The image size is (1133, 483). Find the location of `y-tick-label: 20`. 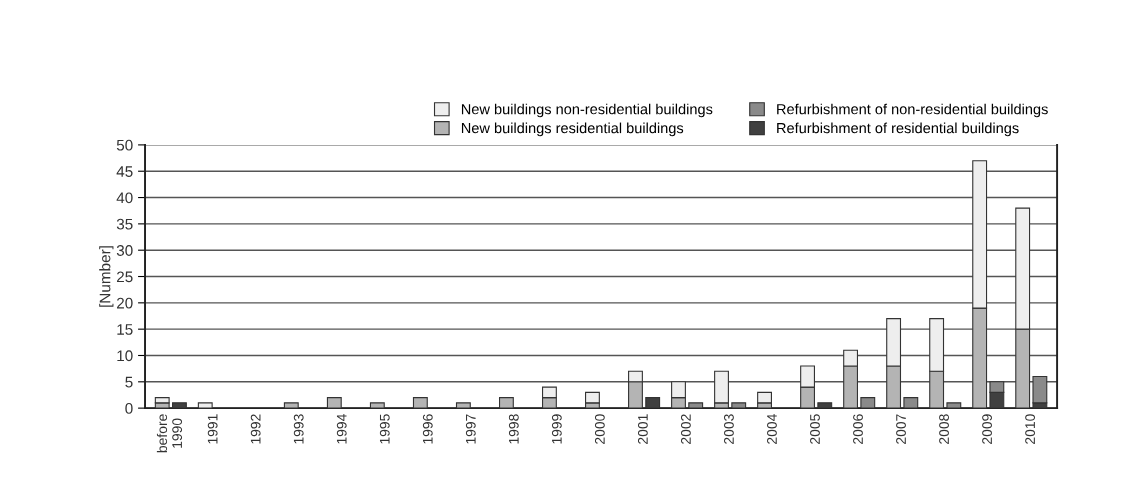

y-tick-label: 20 is located at coordinates (125, 303).